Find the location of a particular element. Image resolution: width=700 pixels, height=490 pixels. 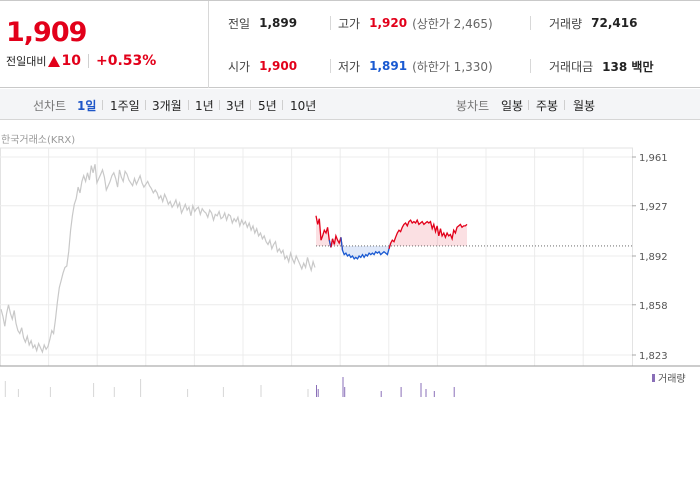

high-label: 고가 is located at coordinates (349, 23).